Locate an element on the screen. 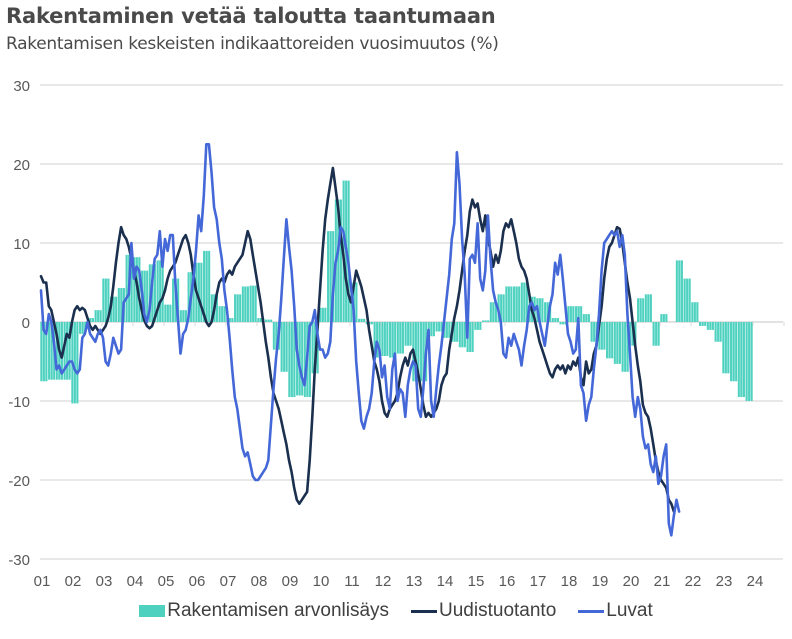  legend-item-luvat: Luvat is located at coordinates (615, 611).